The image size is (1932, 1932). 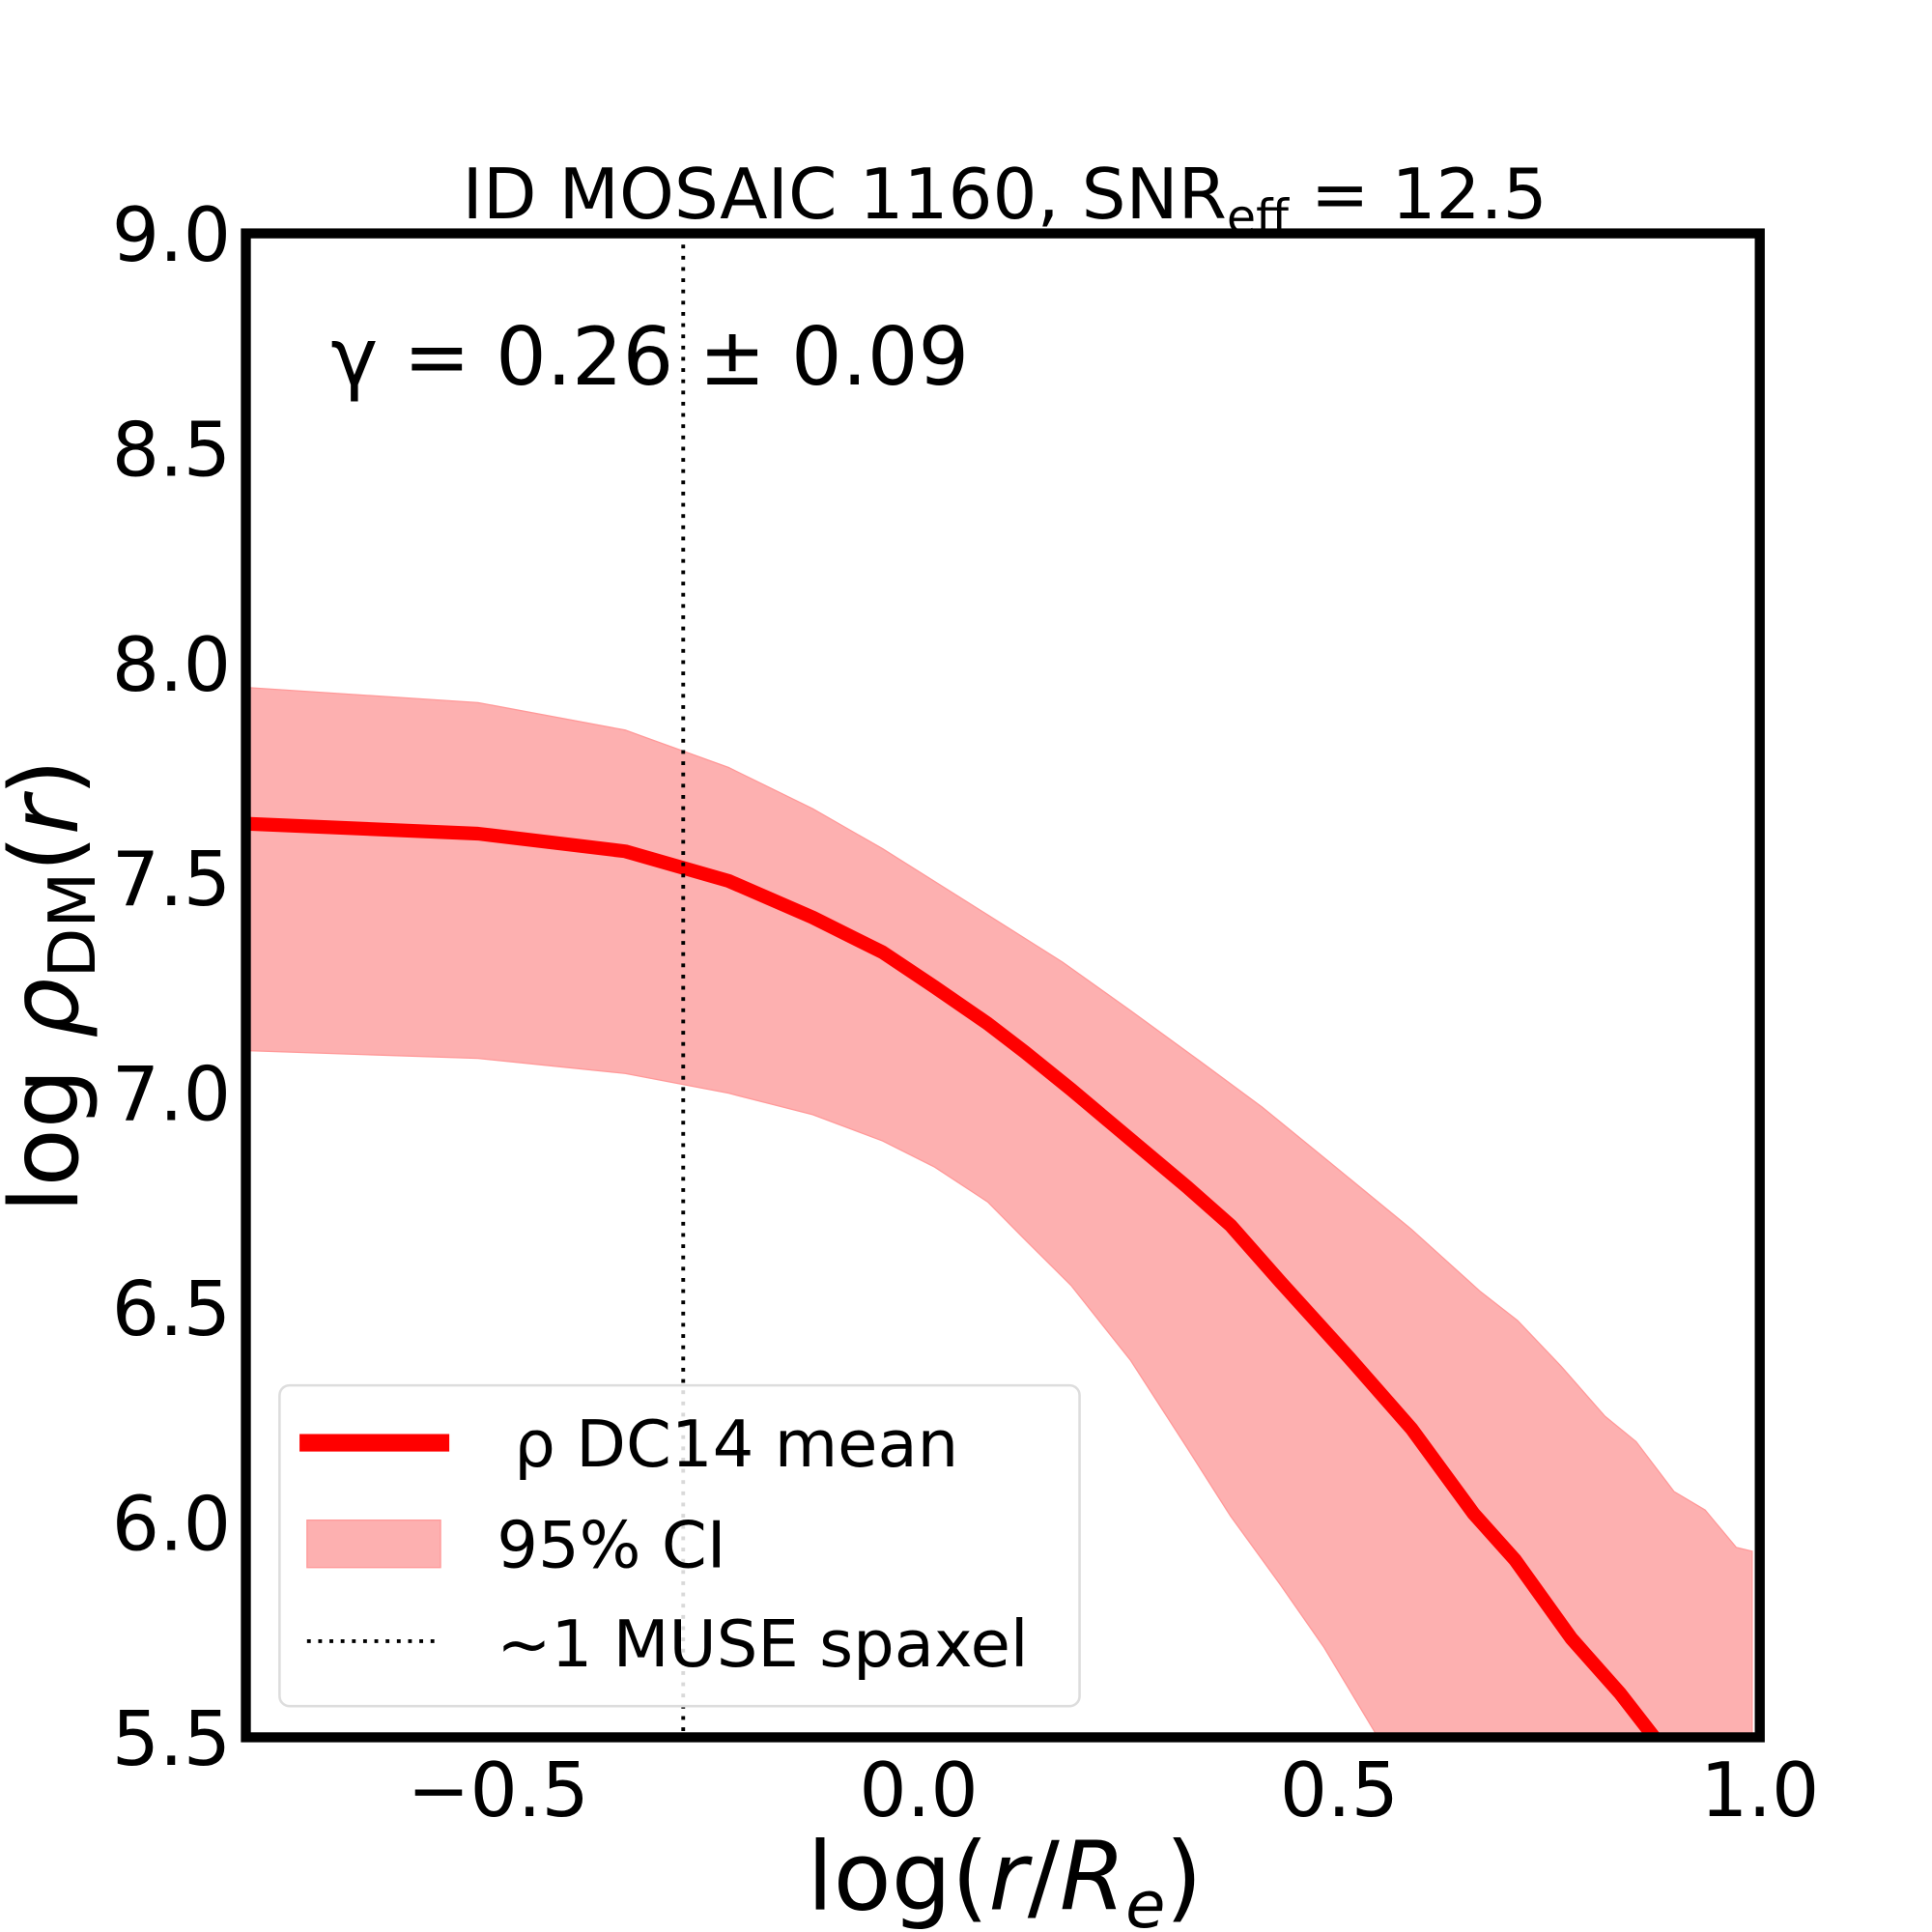 What do you see at coordinates (171, 1309) in the screenshot?
I see `y-tick-label: 6.5` at bounding box center [171, 1309].